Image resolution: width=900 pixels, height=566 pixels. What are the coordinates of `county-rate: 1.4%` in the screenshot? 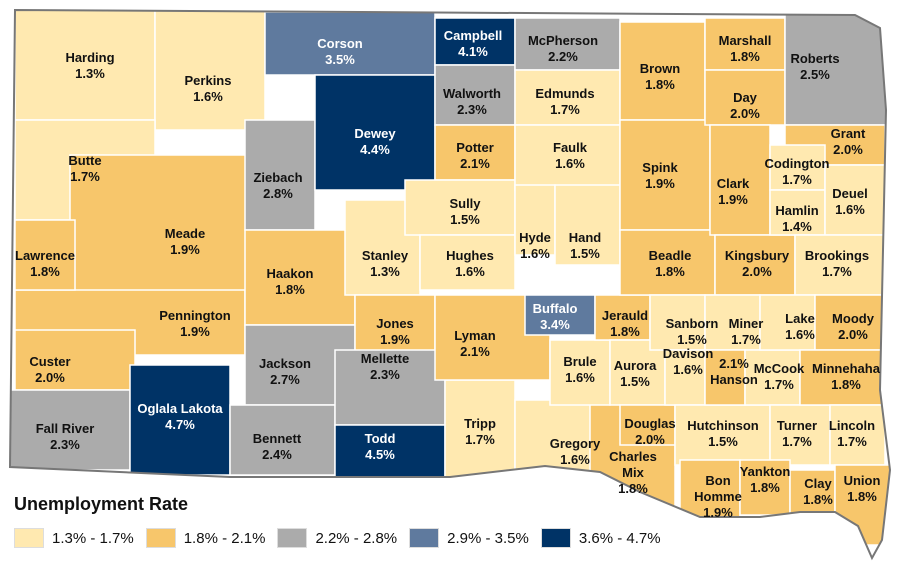 It's located at (797, 226).